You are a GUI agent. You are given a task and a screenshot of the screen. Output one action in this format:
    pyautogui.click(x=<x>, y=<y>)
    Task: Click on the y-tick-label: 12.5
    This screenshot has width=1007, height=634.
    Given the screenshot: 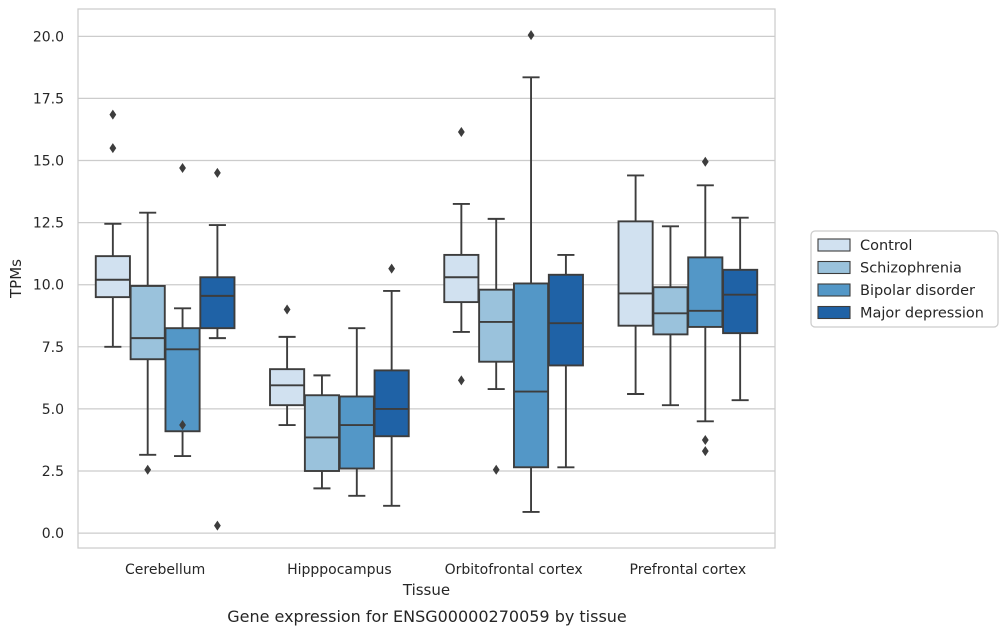 What is the action you would take?
    pyautogui.click(x=48, y=224)
    